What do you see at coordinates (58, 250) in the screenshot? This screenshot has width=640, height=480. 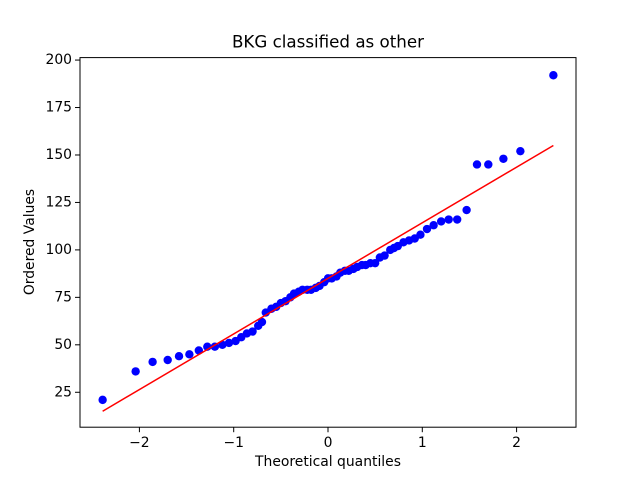 I see `y-tick-label: 100` at bounding box center [58, 250].